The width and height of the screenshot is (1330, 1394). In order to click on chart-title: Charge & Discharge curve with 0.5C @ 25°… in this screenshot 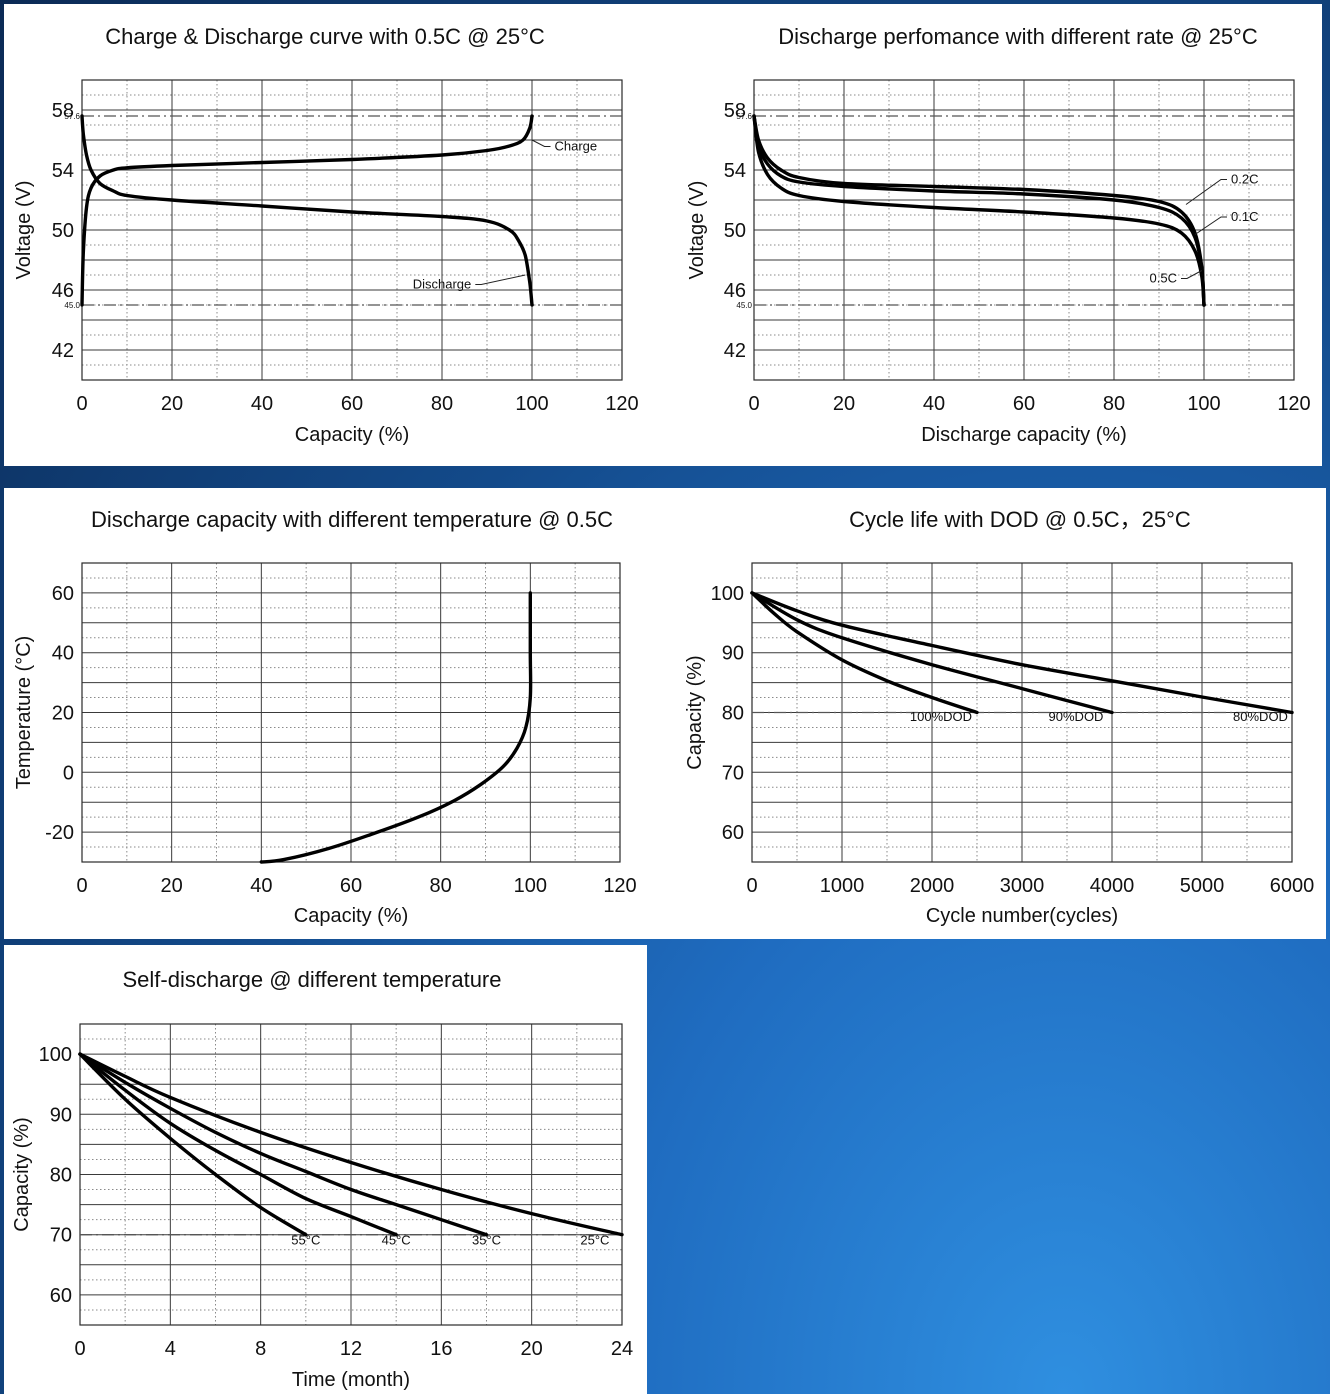, I will do `click(325, 36)`.